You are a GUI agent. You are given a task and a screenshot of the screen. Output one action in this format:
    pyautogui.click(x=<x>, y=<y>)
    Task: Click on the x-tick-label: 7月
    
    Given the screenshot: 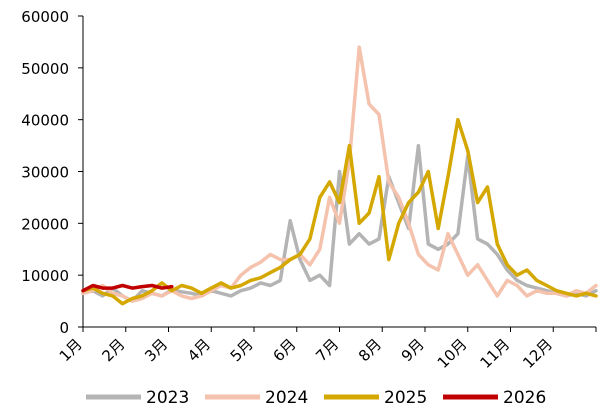 What is the action you would take?
    pyautogui.click(x=327, y=350)
    